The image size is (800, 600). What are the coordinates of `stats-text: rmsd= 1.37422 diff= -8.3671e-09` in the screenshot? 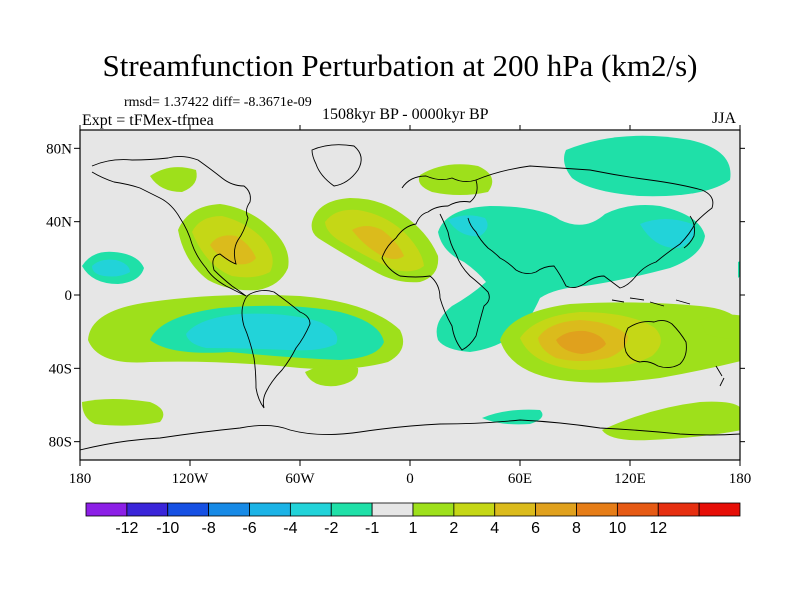 It's located at (218, 102).